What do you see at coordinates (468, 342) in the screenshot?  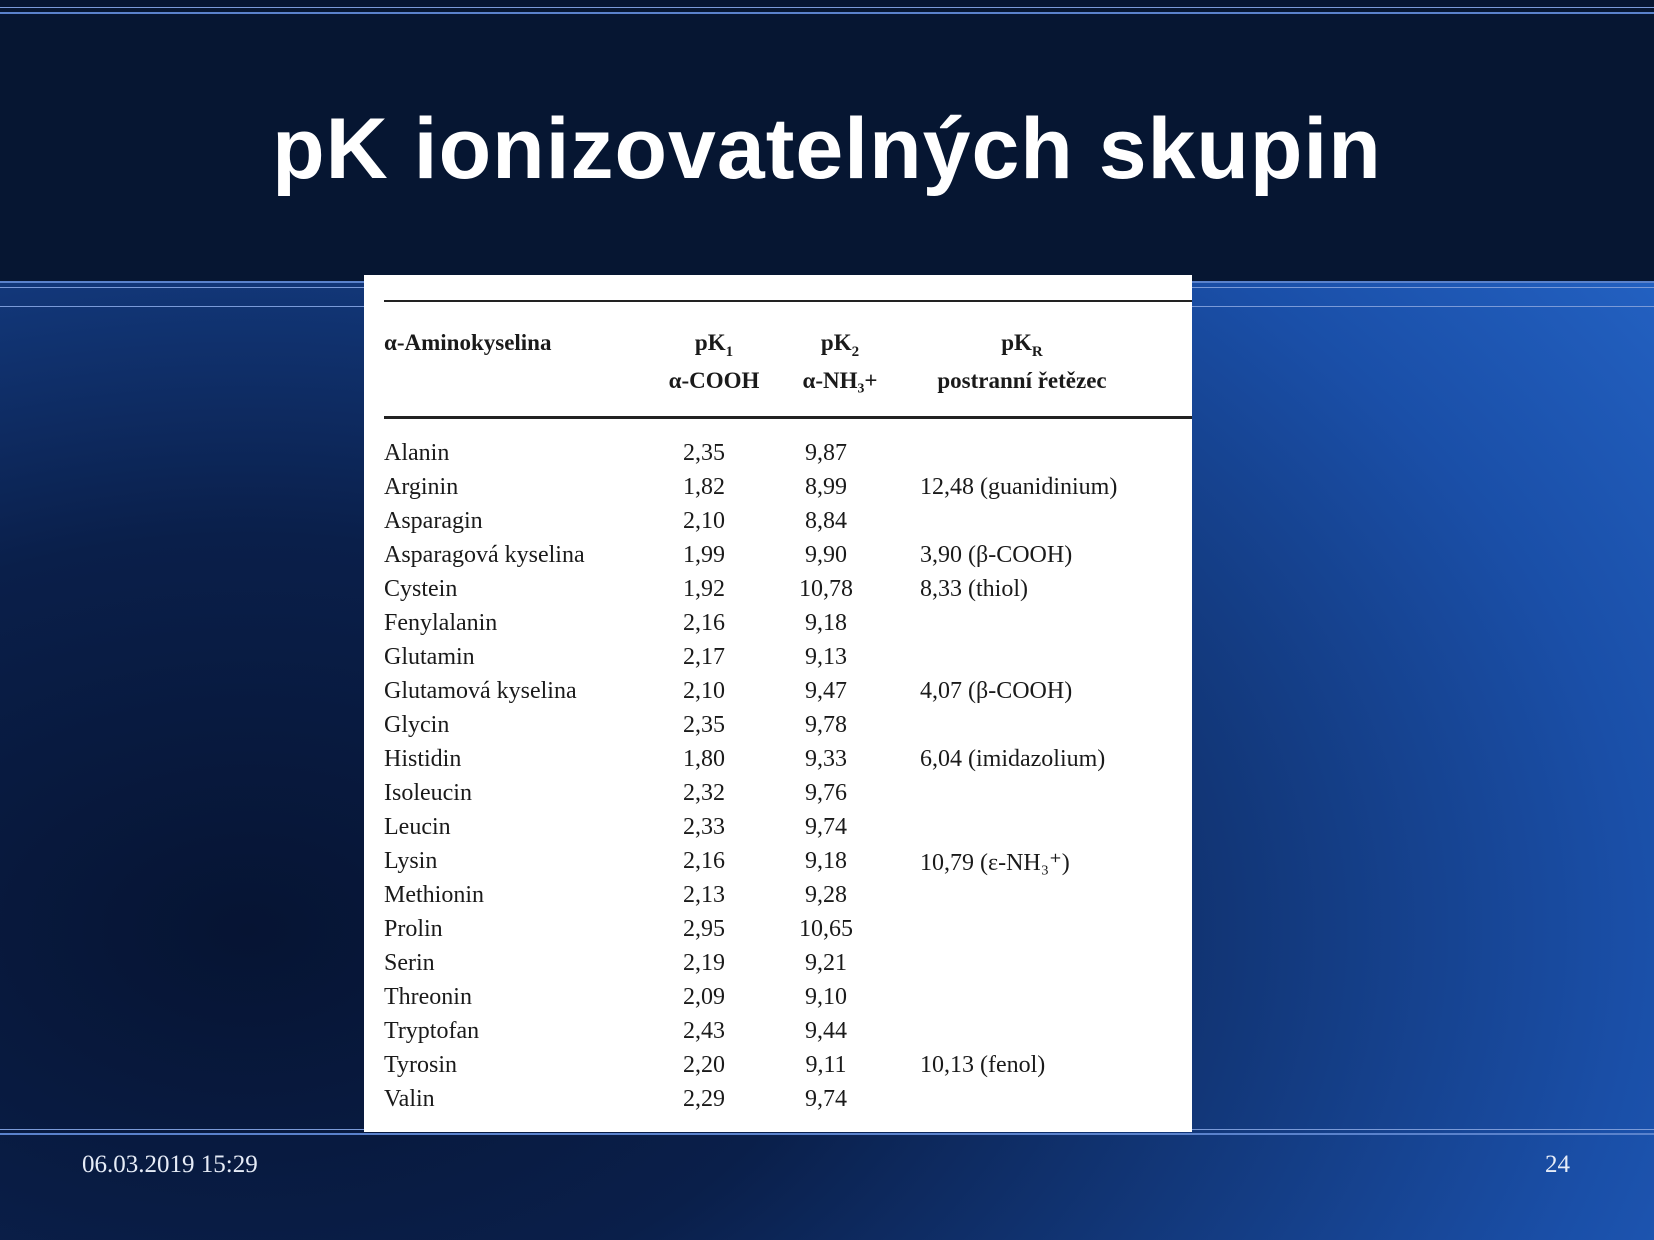 I see `header-aminokyselina: α-Aminokyselina` at bounding box center [468, 342].